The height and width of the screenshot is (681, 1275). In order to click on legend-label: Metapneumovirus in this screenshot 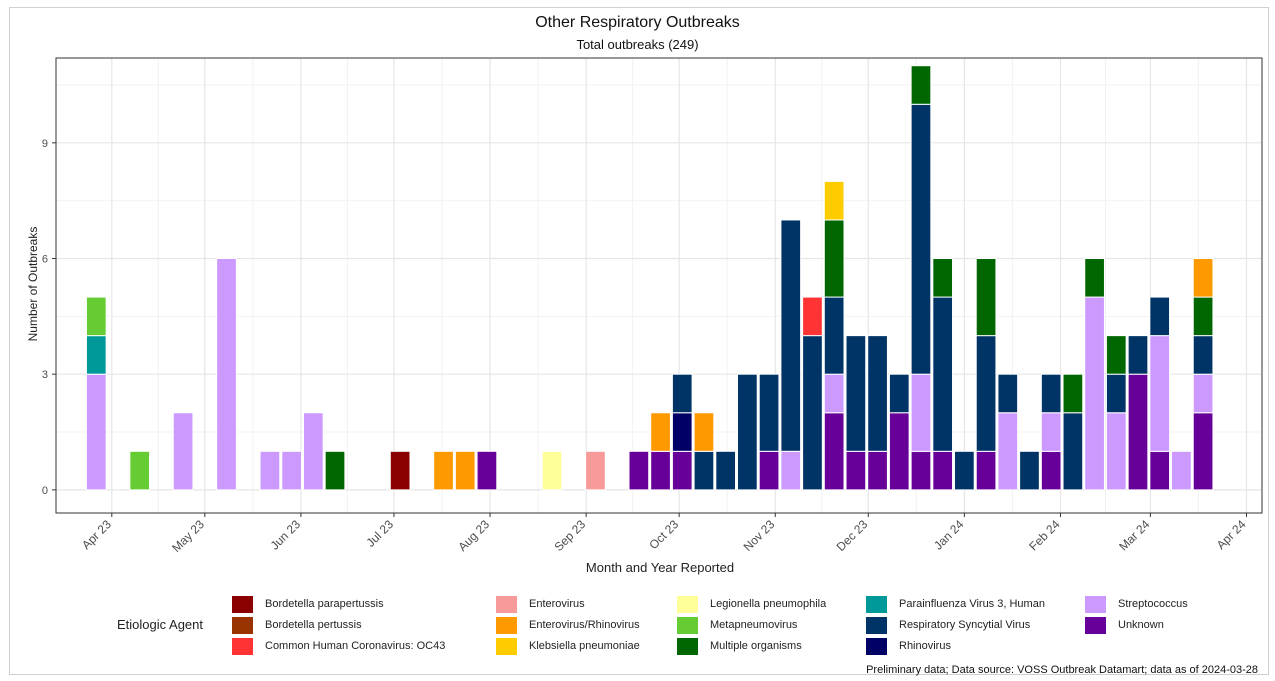, I will do `click(754, 625)`.